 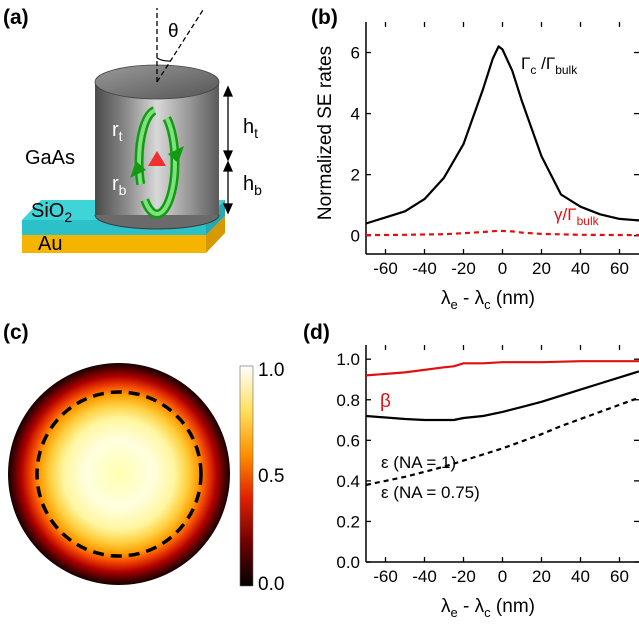 What do you see at coordinates (348, 440) in the screenshot?
I see `y-tick-label: 0.6` at bounding box center [348, 440].